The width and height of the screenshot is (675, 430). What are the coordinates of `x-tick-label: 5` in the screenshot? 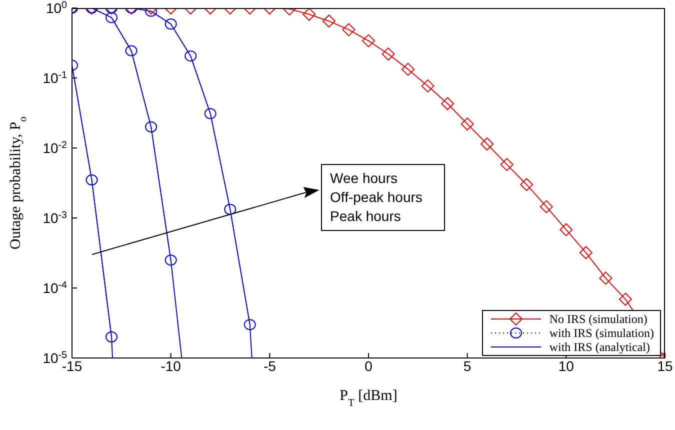 It's located at (467, 366).